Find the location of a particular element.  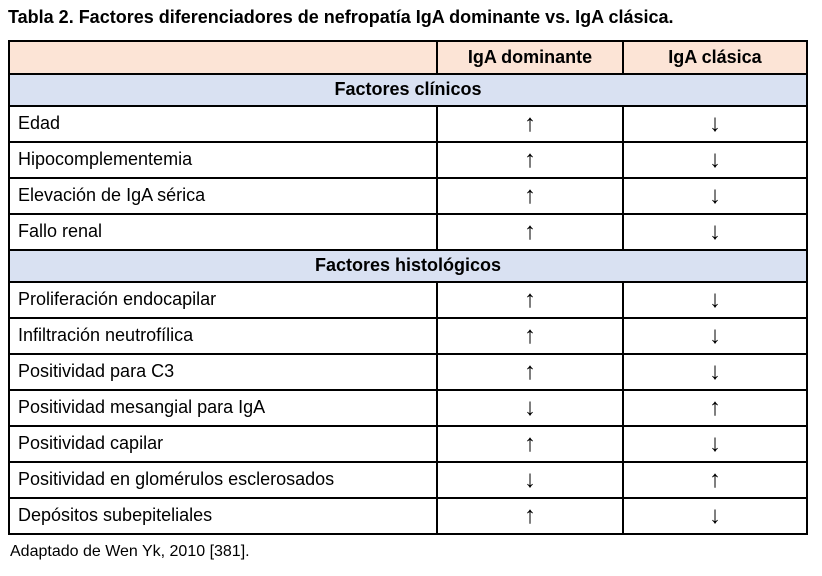

row-label: Proliferación endocapilar is located at coordinates (223, 299).